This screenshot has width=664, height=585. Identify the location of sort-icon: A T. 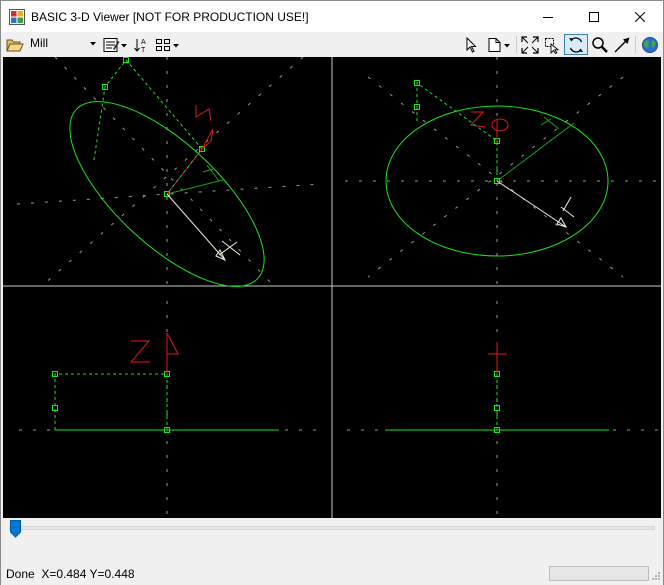
(140, 45).